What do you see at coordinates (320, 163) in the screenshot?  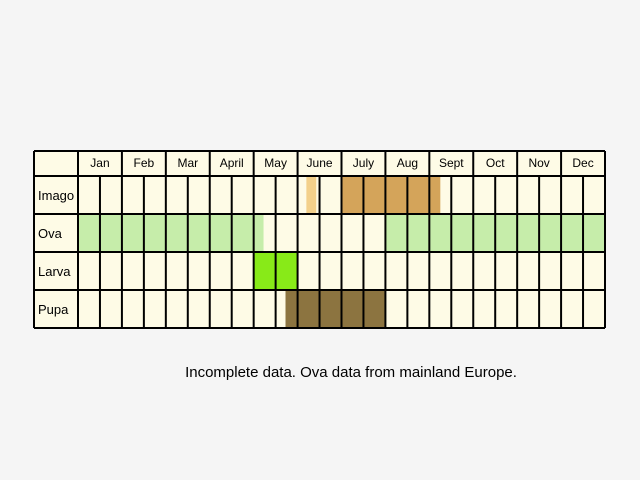 I see `month-label: June` at bounding box center [320, 163].